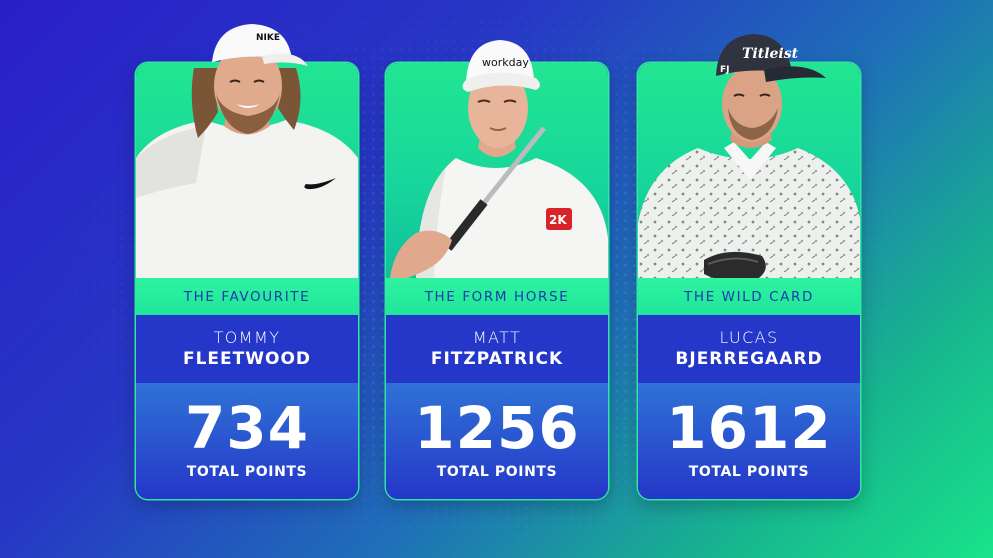 This screenshot has height=558, width=993. I want to click on player-last-name: FLEETWOOD, so click(247, 359).